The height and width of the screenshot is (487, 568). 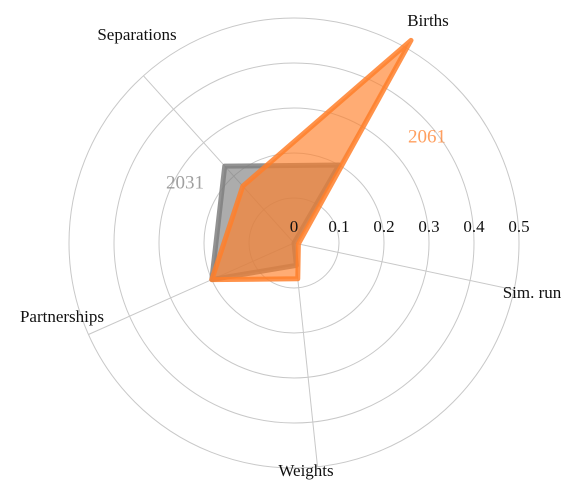 I want to click on axis-label: Weights, so click(x=305, y=470).